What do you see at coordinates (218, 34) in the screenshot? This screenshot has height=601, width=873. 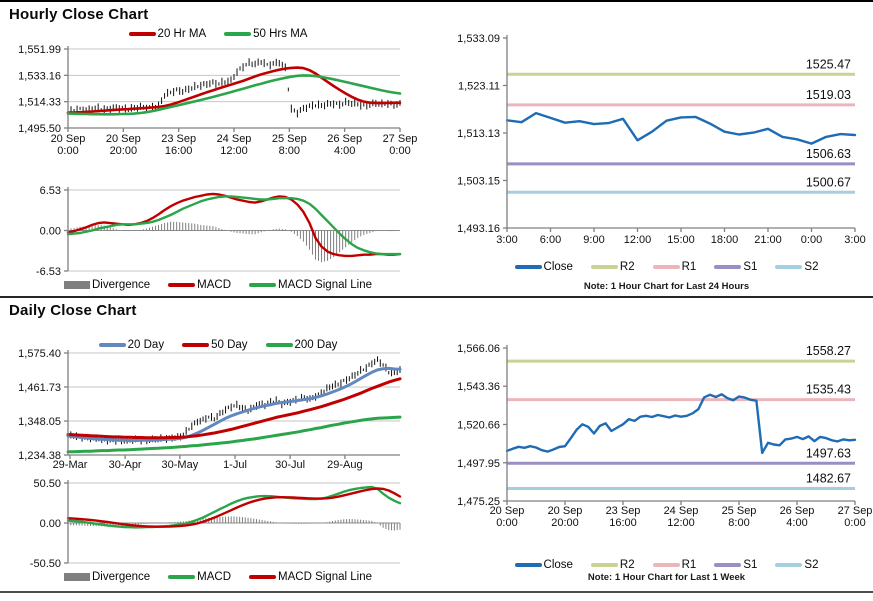 I see `hourly-price-legend: 20 Hr MA 50 Hrs MA` at bounding box center [218, 34].